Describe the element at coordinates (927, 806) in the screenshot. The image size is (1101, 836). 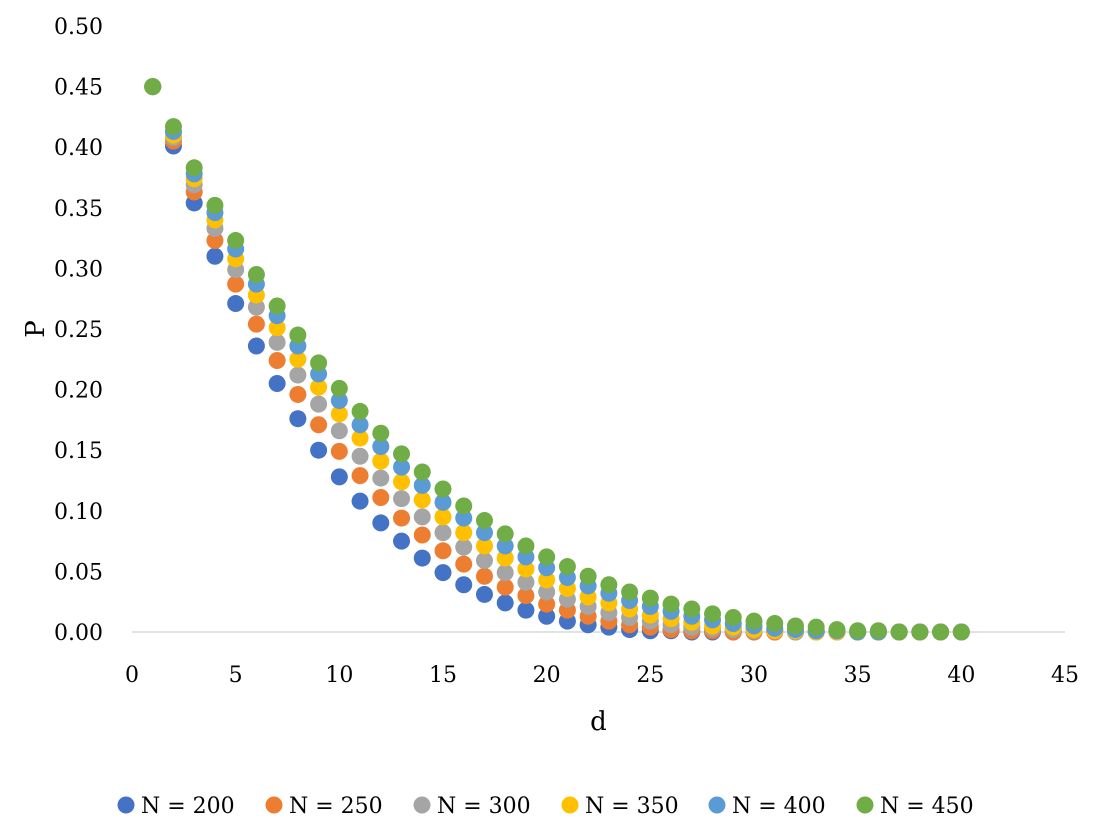
I see `legend-label: N = 450` at that location.